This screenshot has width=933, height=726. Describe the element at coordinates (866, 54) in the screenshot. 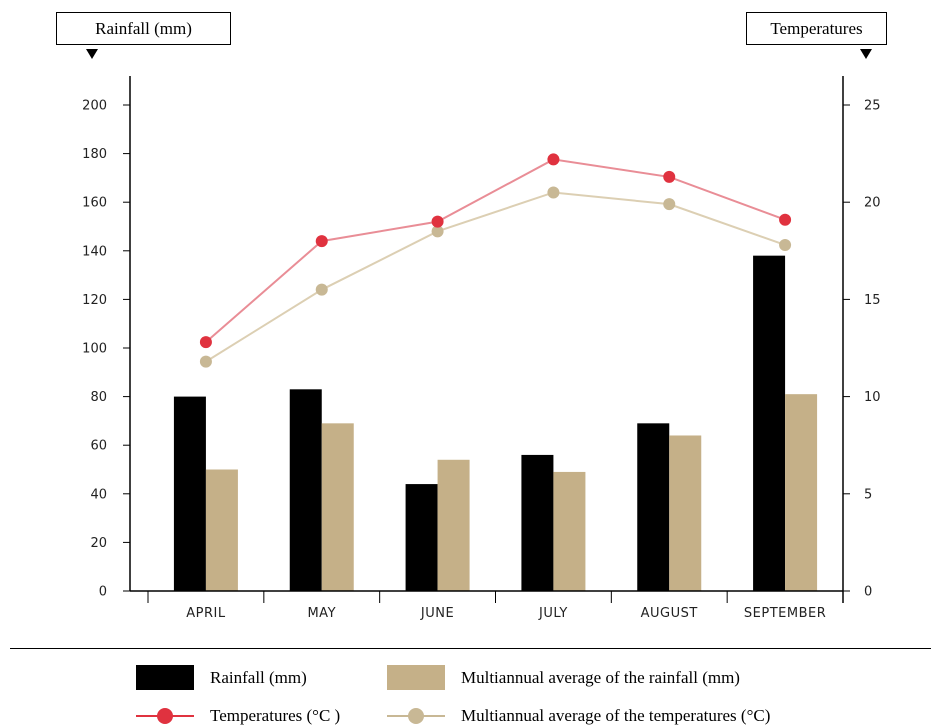

I see `right-axis-arrow-icon` at that location.